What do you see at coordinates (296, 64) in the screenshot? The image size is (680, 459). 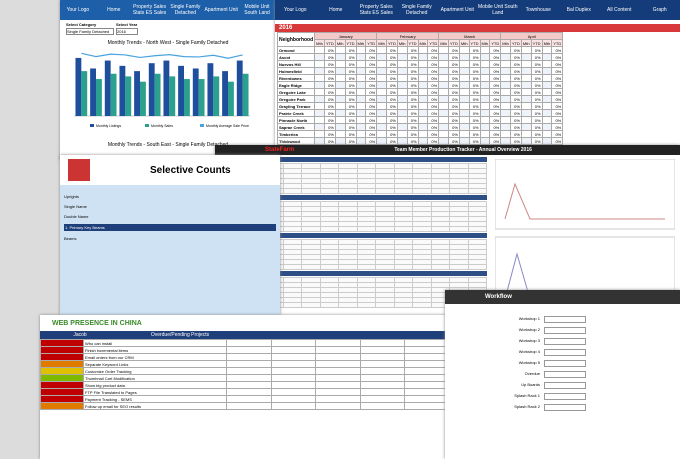 I see `row-label: Nuevos Hill` at bounding box center [296, 64].